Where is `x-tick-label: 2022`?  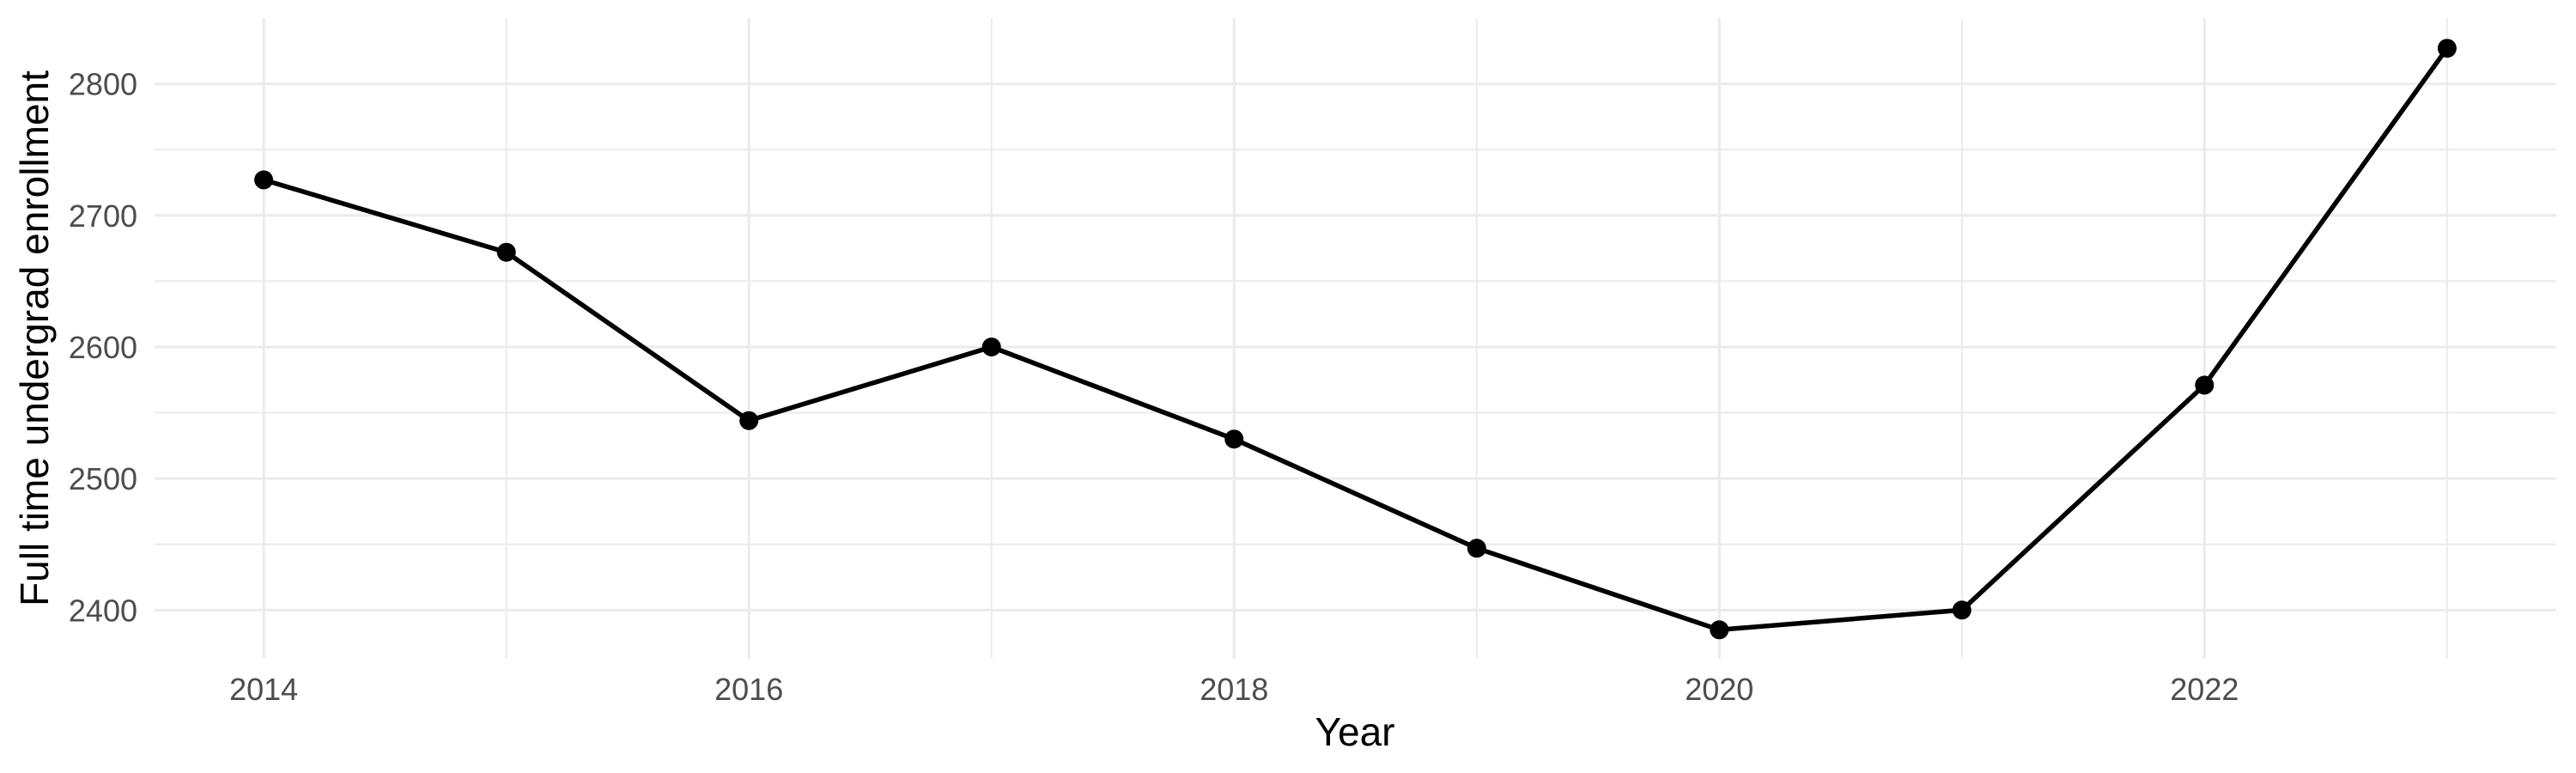 x-tick-label: 2022 is located at coordinates (2204, 689).